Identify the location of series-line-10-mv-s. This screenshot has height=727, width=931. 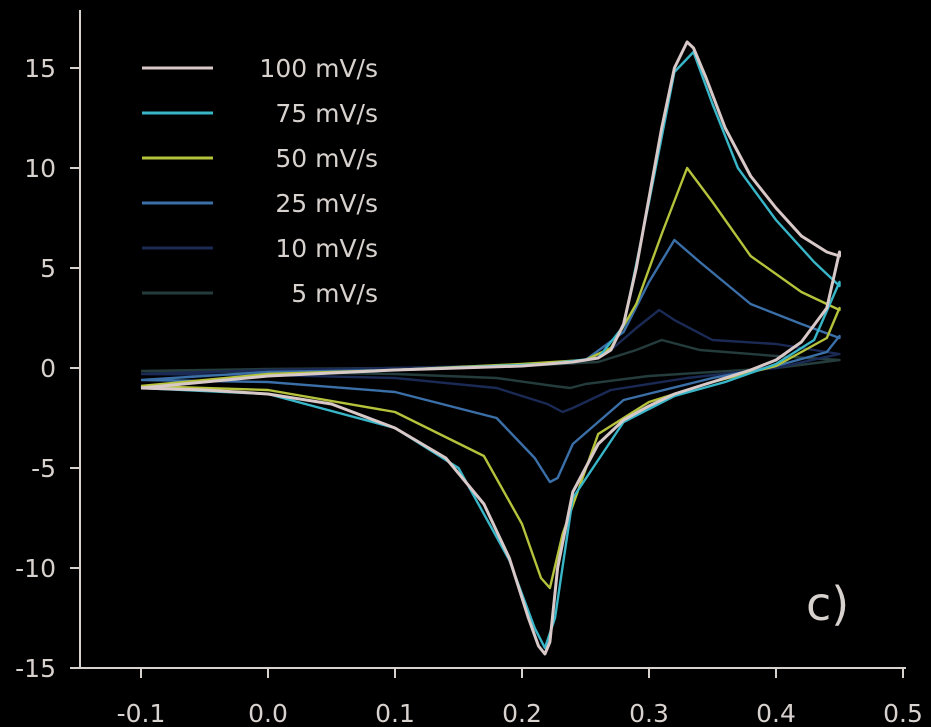
(490, 361).